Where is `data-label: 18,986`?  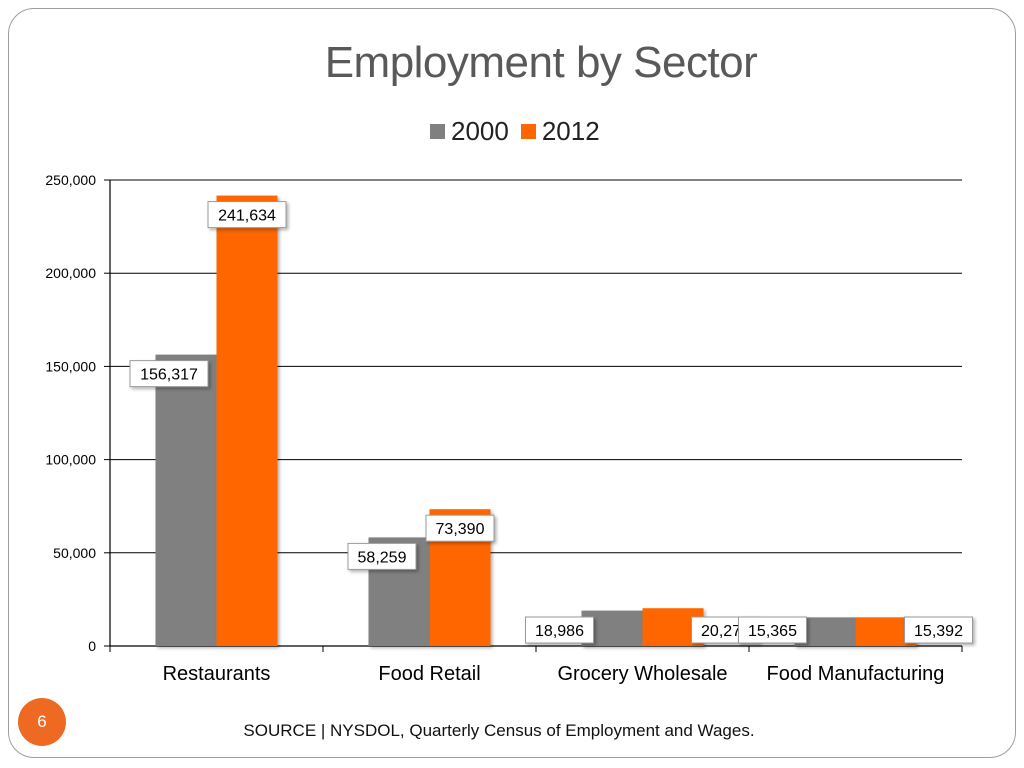 data-label: 18,986 is located at coordinates (559, 631).